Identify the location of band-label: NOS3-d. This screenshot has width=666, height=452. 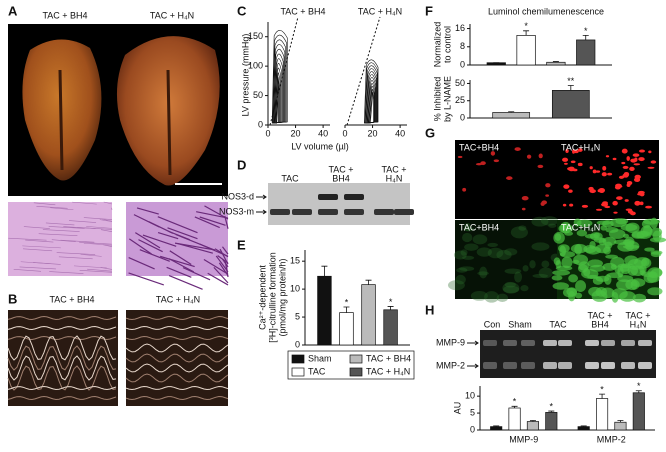
(237, 196).